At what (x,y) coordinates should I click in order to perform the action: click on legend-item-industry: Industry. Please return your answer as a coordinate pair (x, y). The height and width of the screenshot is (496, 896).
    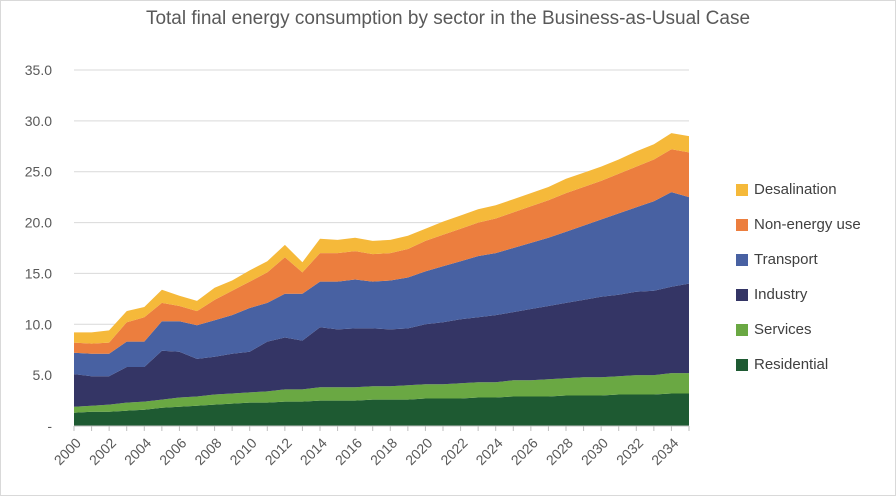
    Looking at the image, I should click on (798, 294).